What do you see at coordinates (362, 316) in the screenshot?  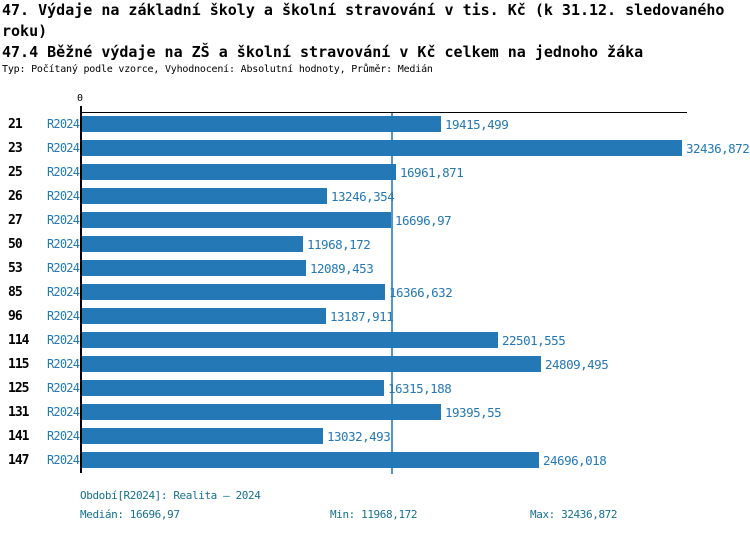 I see `value-label: 13187,911` at bounding box center [362, 316].